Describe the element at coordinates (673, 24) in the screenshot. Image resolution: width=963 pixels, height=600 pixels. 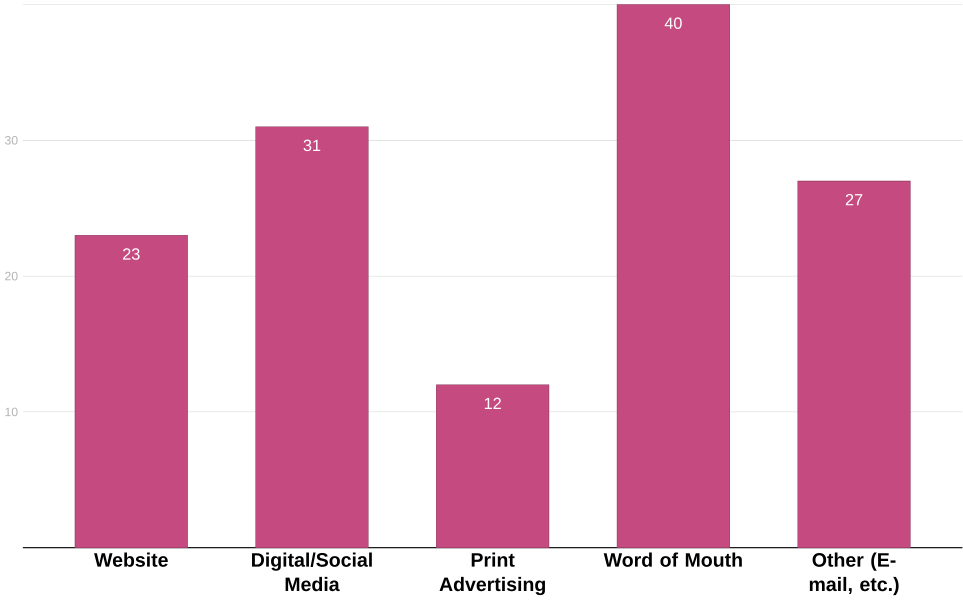
I see `data-label: 40` at that location.